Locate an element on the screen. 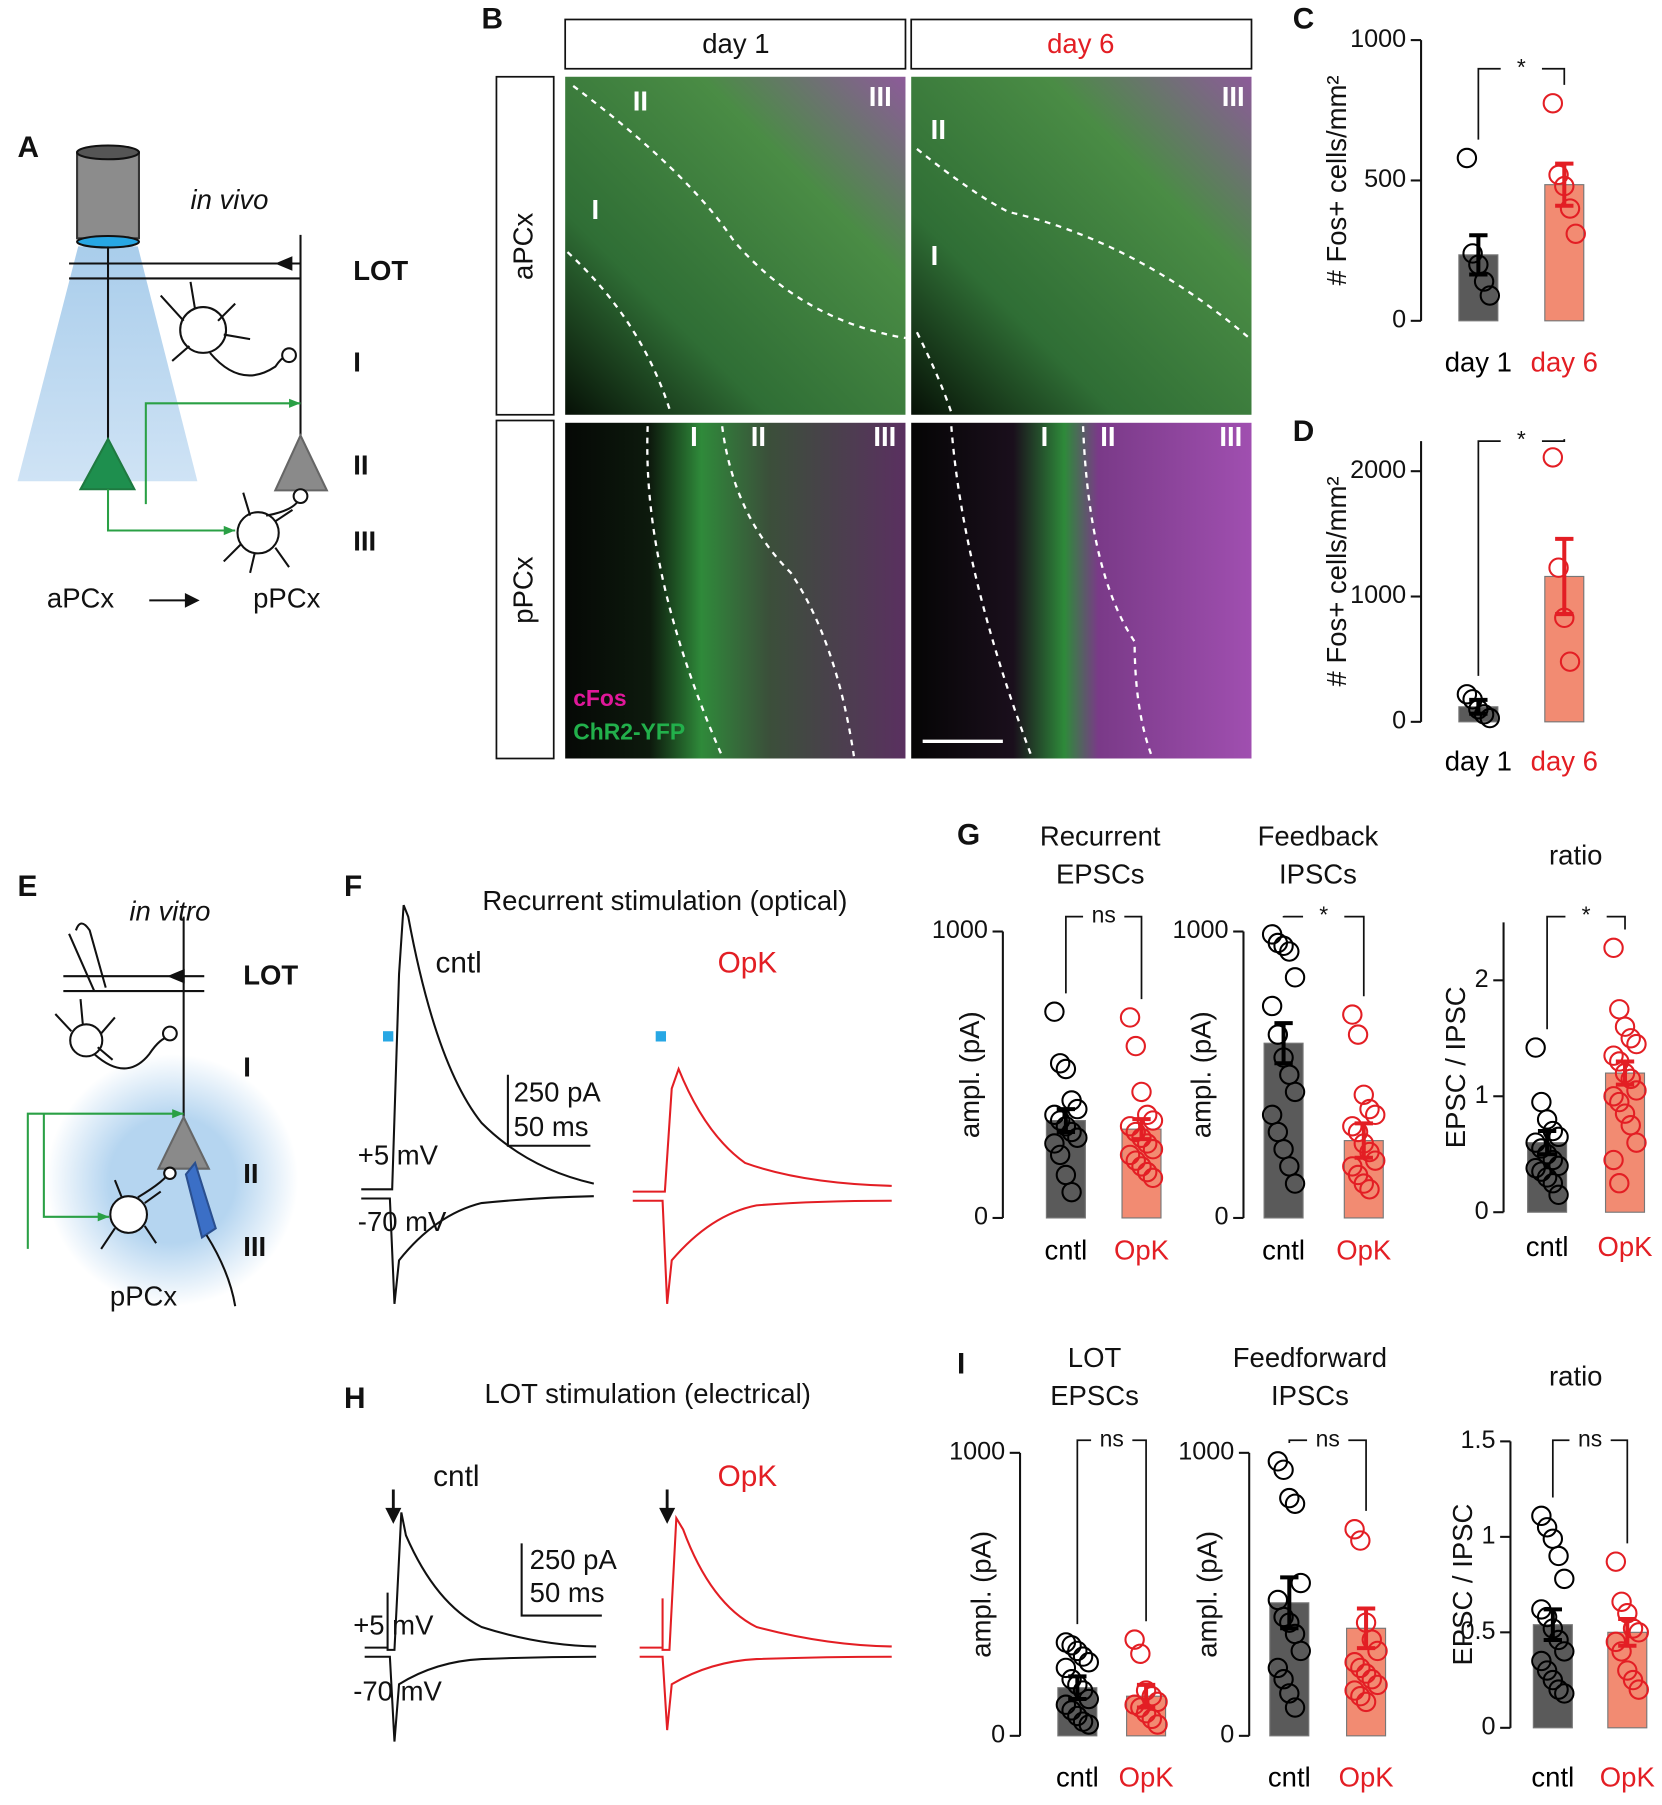 Image resolution: width=1662 pixels, height=1805 pixels. y-tick-label: 500 is located at coordinates (1385, 179).